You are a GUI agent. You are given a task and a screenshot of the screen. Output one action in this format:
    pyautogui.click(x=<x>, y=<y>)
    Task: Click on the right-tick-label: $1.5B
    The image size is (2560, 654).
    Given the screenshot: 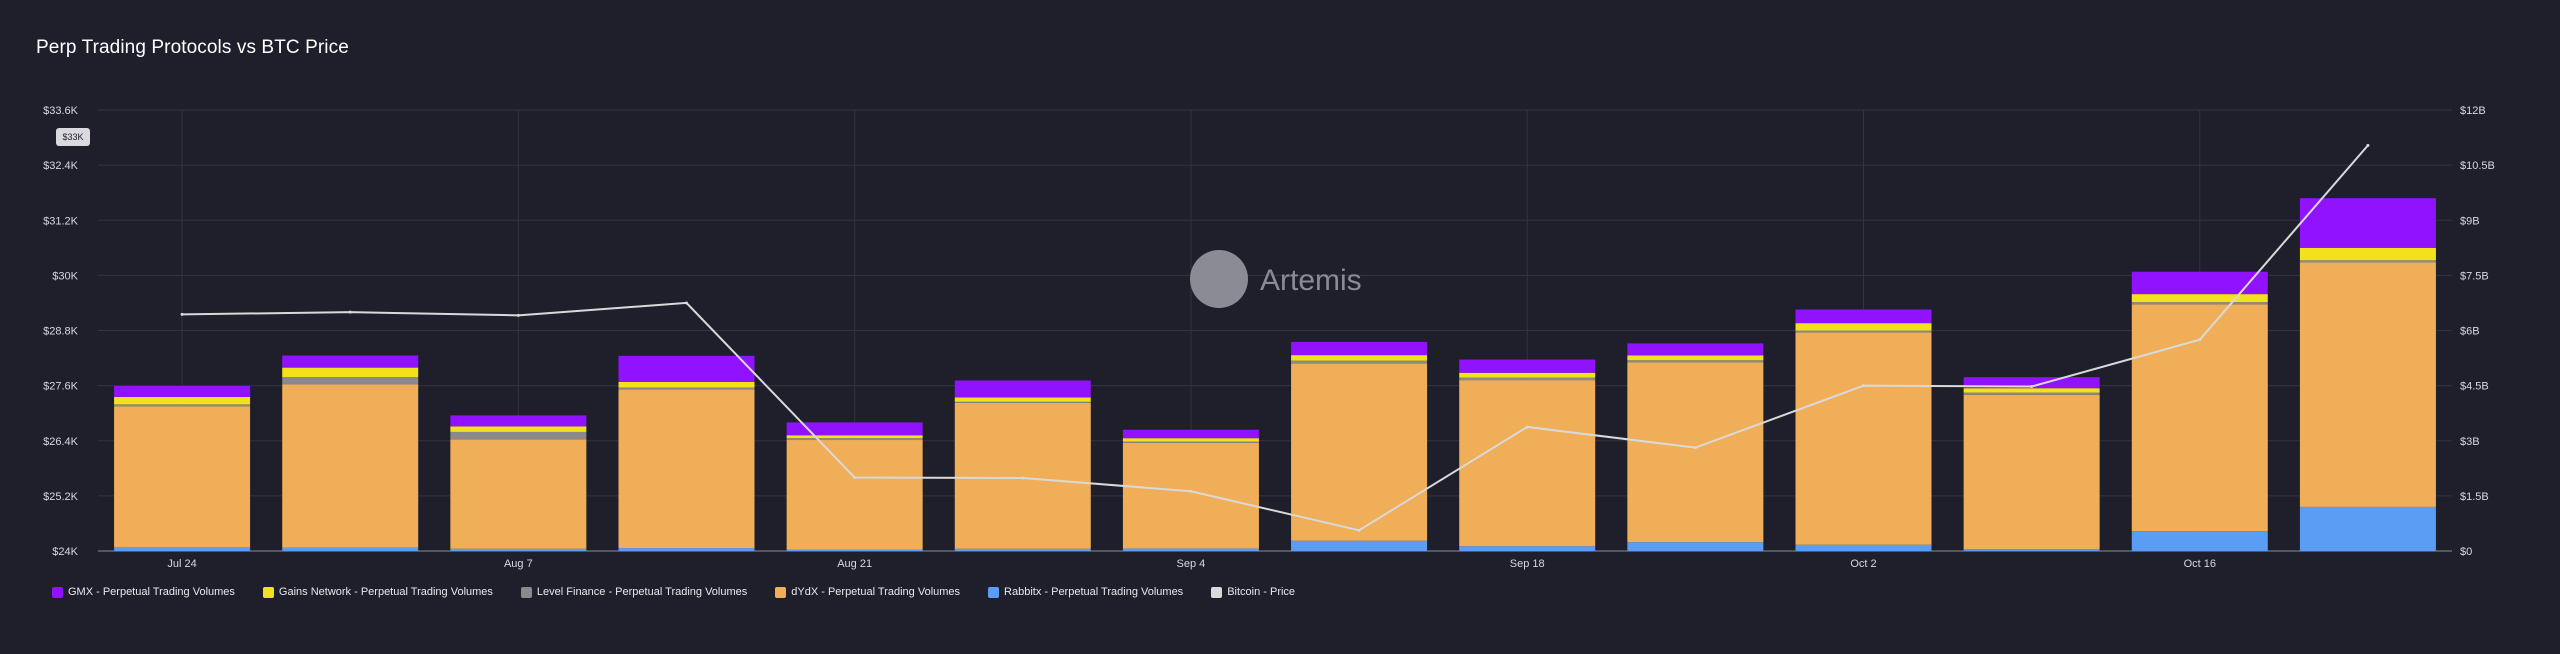 What is the action you would take?
    pyautogui.click(x=2474, y=497)
    